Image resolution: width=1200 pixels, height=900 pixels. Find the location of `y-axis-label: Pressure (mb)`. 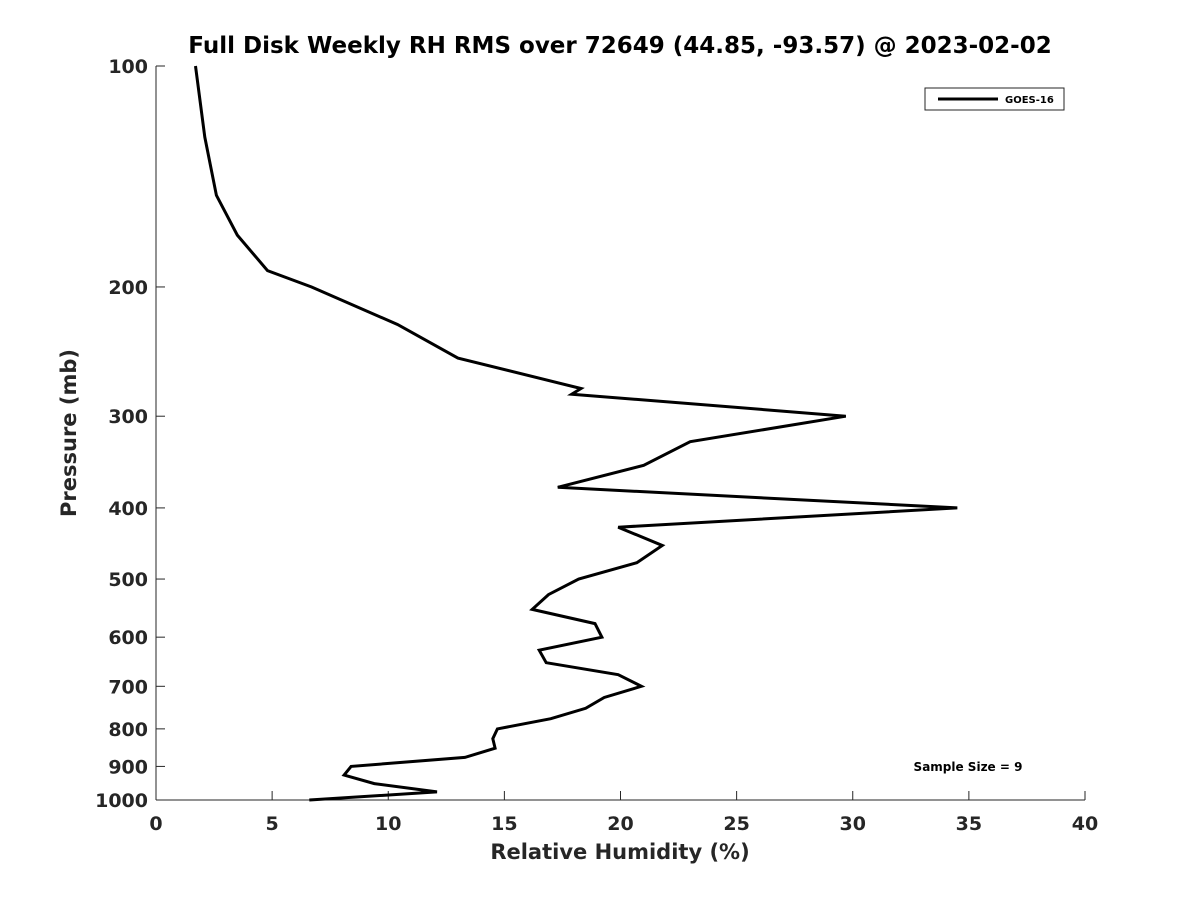

y-axis-label: Pressure (mb) is located at coordinates (69, 433).